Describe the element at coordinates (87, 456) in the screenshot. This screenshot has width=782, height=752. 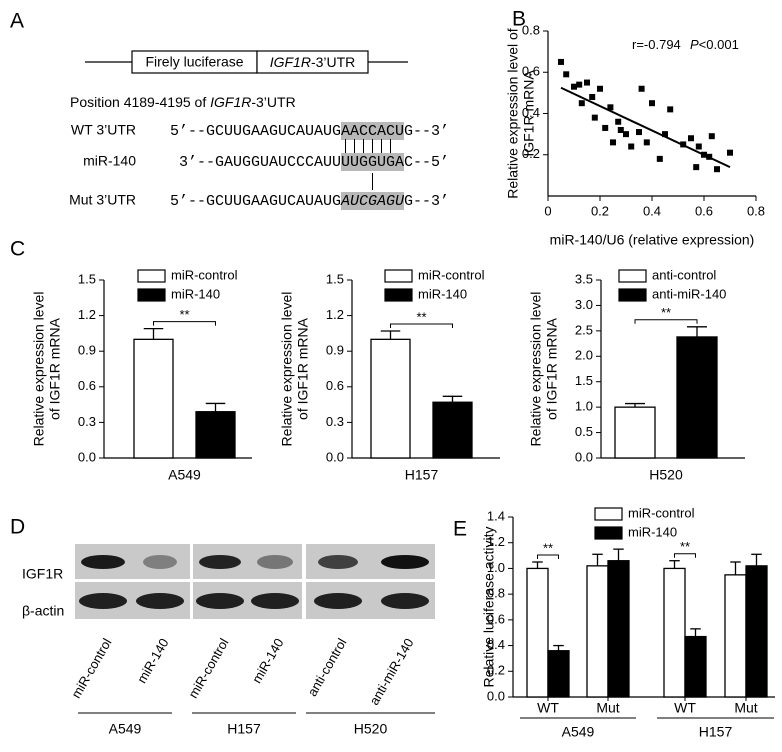
I see `y-tick-label: 0.0` at that location.